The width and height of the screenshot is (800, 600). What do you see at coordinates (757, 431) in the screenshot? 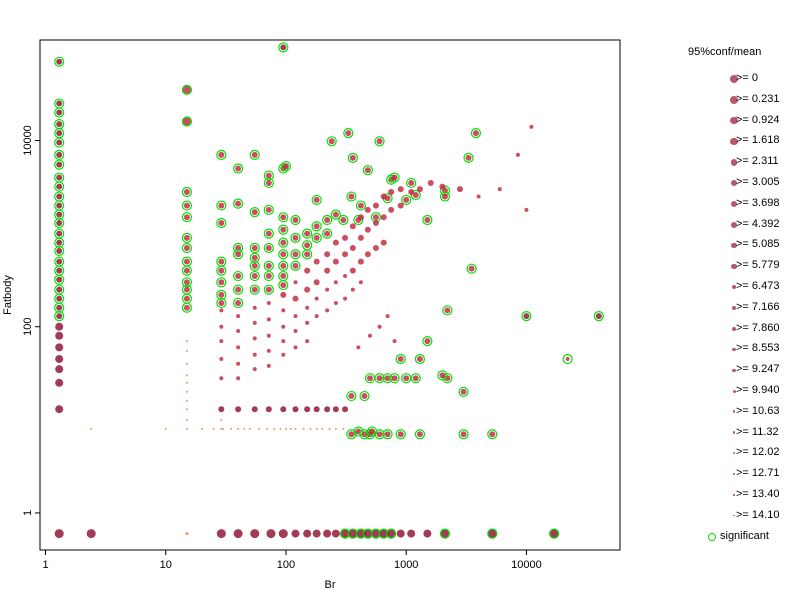
I see `legend-entry-label: >= 11.32` at bounding box center [757, 431].